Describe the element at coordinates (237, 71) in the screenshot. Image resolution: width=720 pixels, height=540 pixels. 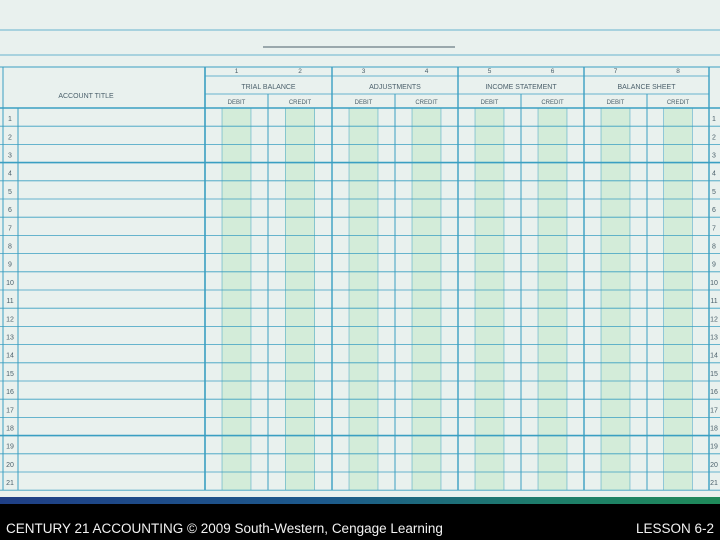
I see `column-number: 1` at that location.